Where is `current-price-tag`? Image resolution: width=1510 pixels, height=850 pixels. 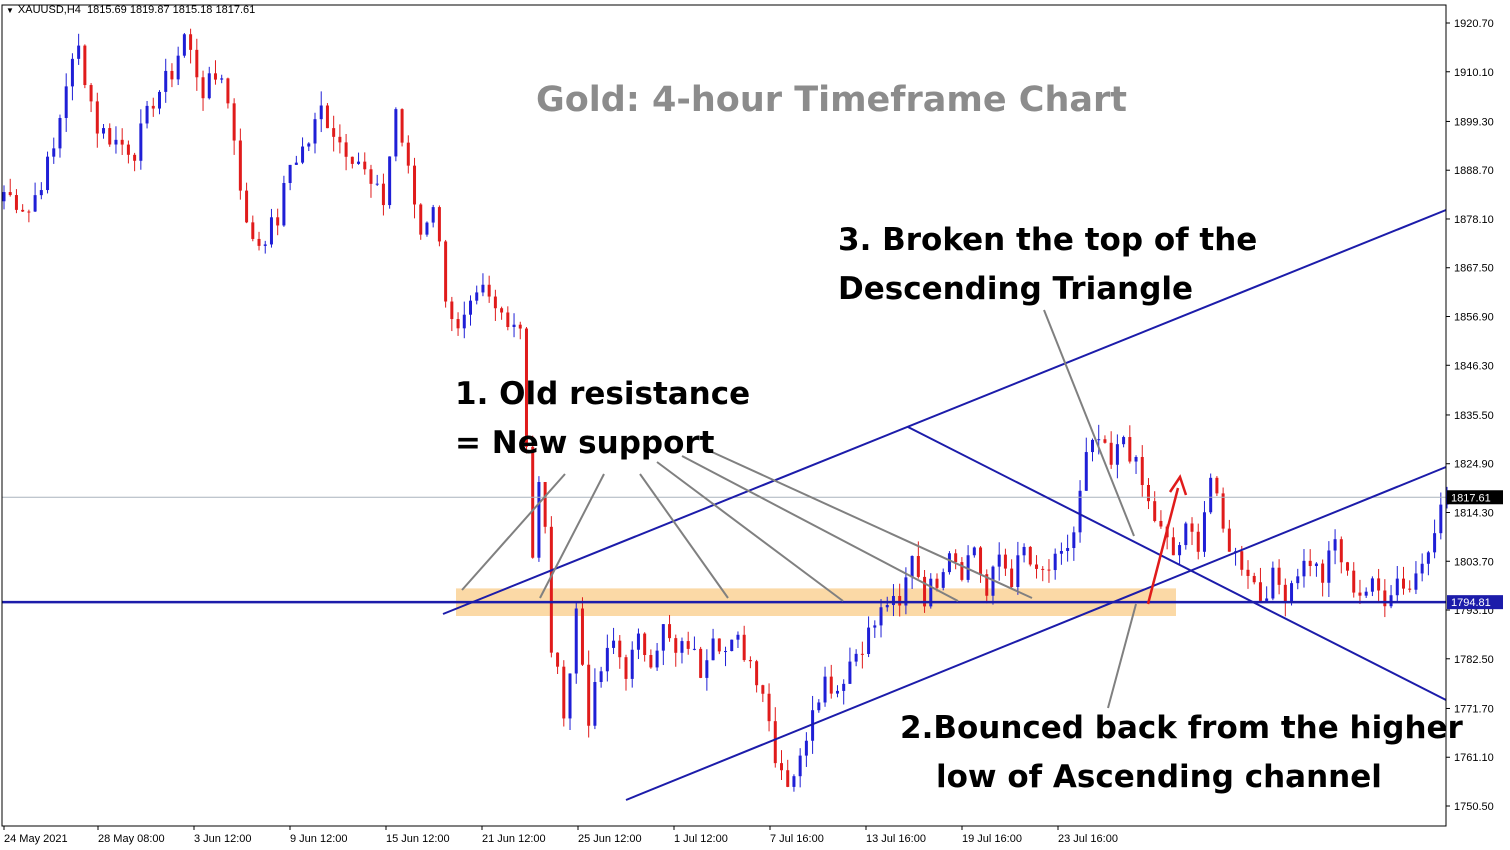
current-price-tag is located at coordinates (1475, 497).